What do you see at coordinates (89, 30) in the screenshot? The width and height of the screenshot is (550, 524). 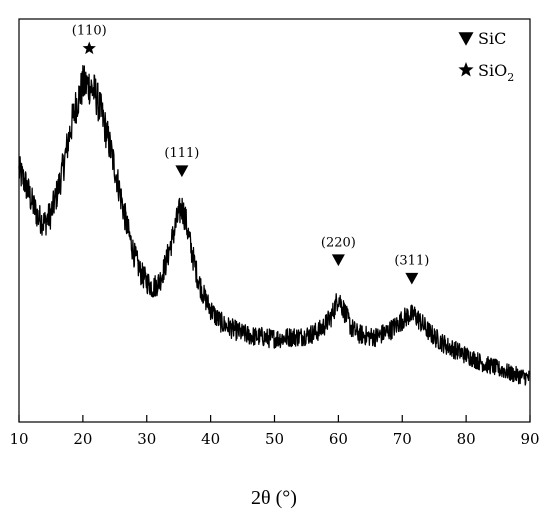 I see `peak-label: (110)` at bounding box center [89, 30].